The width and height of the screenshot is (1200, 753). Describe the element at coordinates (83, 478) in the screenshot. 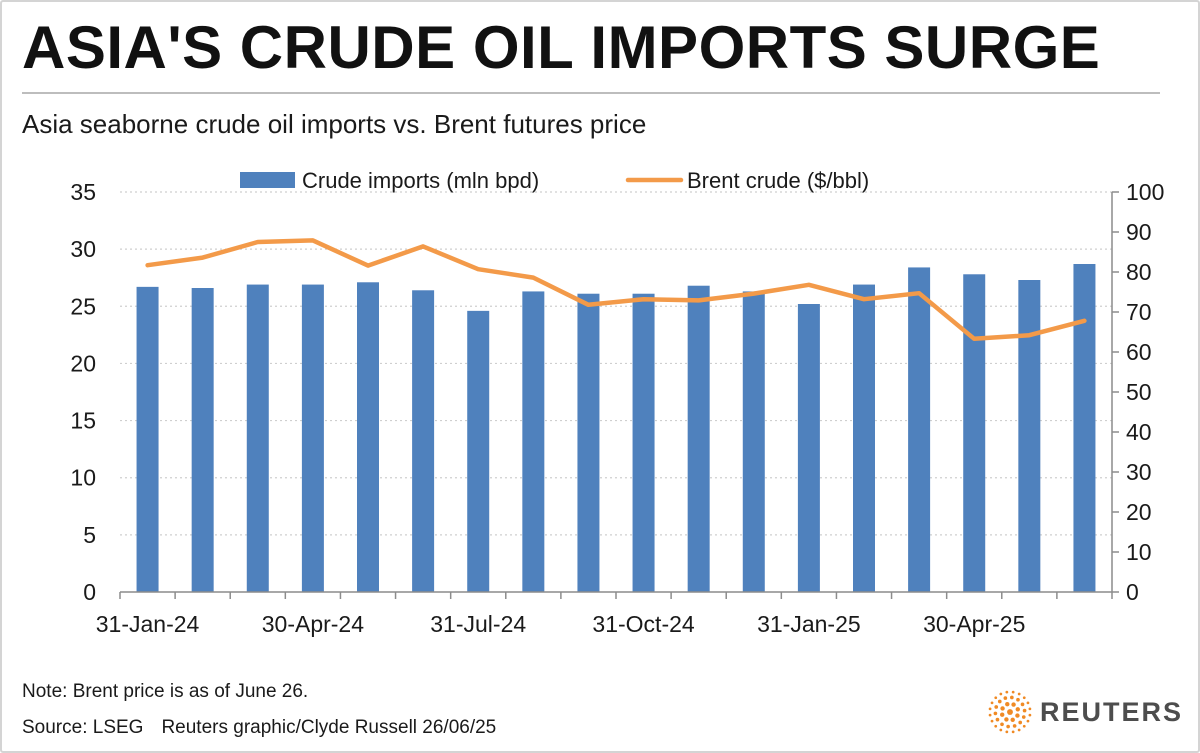

I see `left-axis-tick-label: 10` at that location.